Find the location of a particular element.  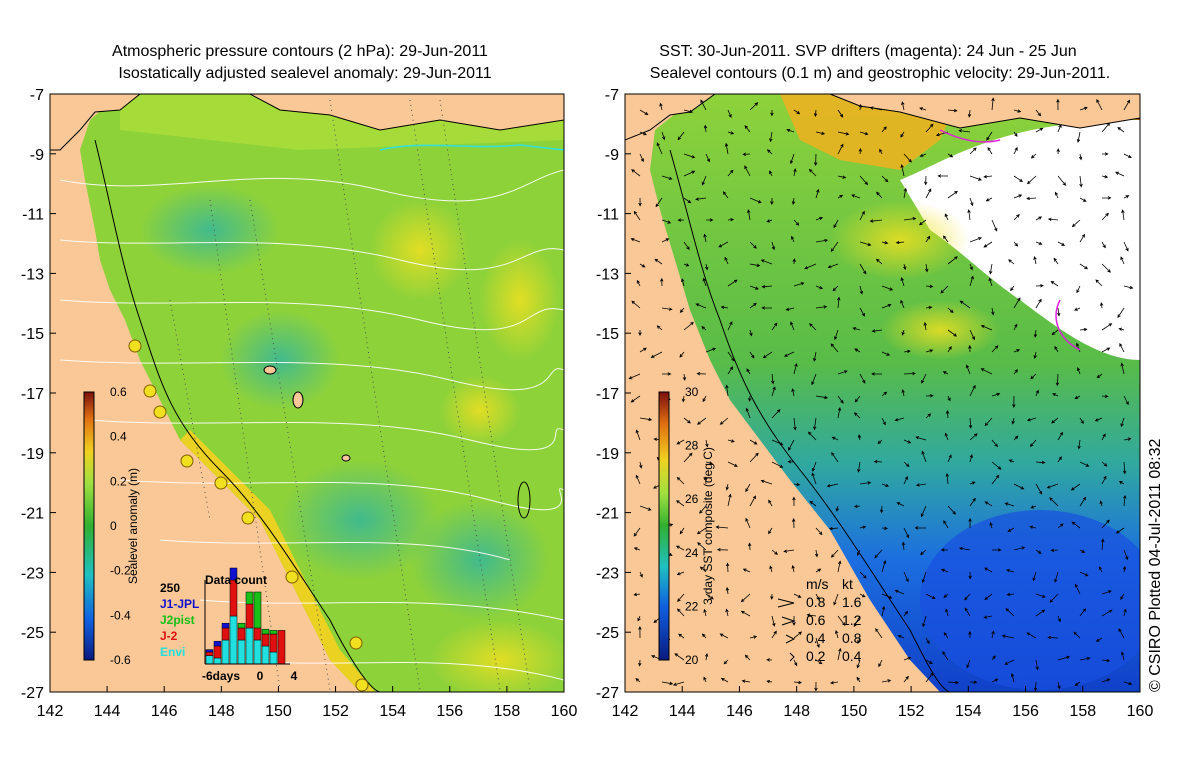

colorbar-tick-label: -0.6 is located at coordinates (120, 660).